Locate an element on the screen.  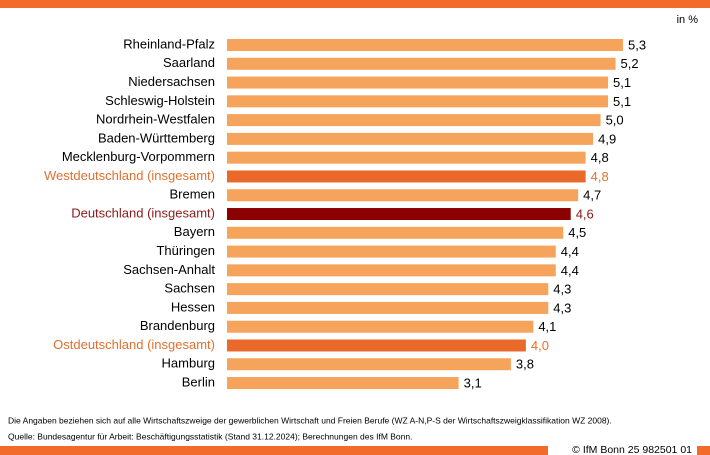
value-label: 3,8 is located at coordinates (525, 364).